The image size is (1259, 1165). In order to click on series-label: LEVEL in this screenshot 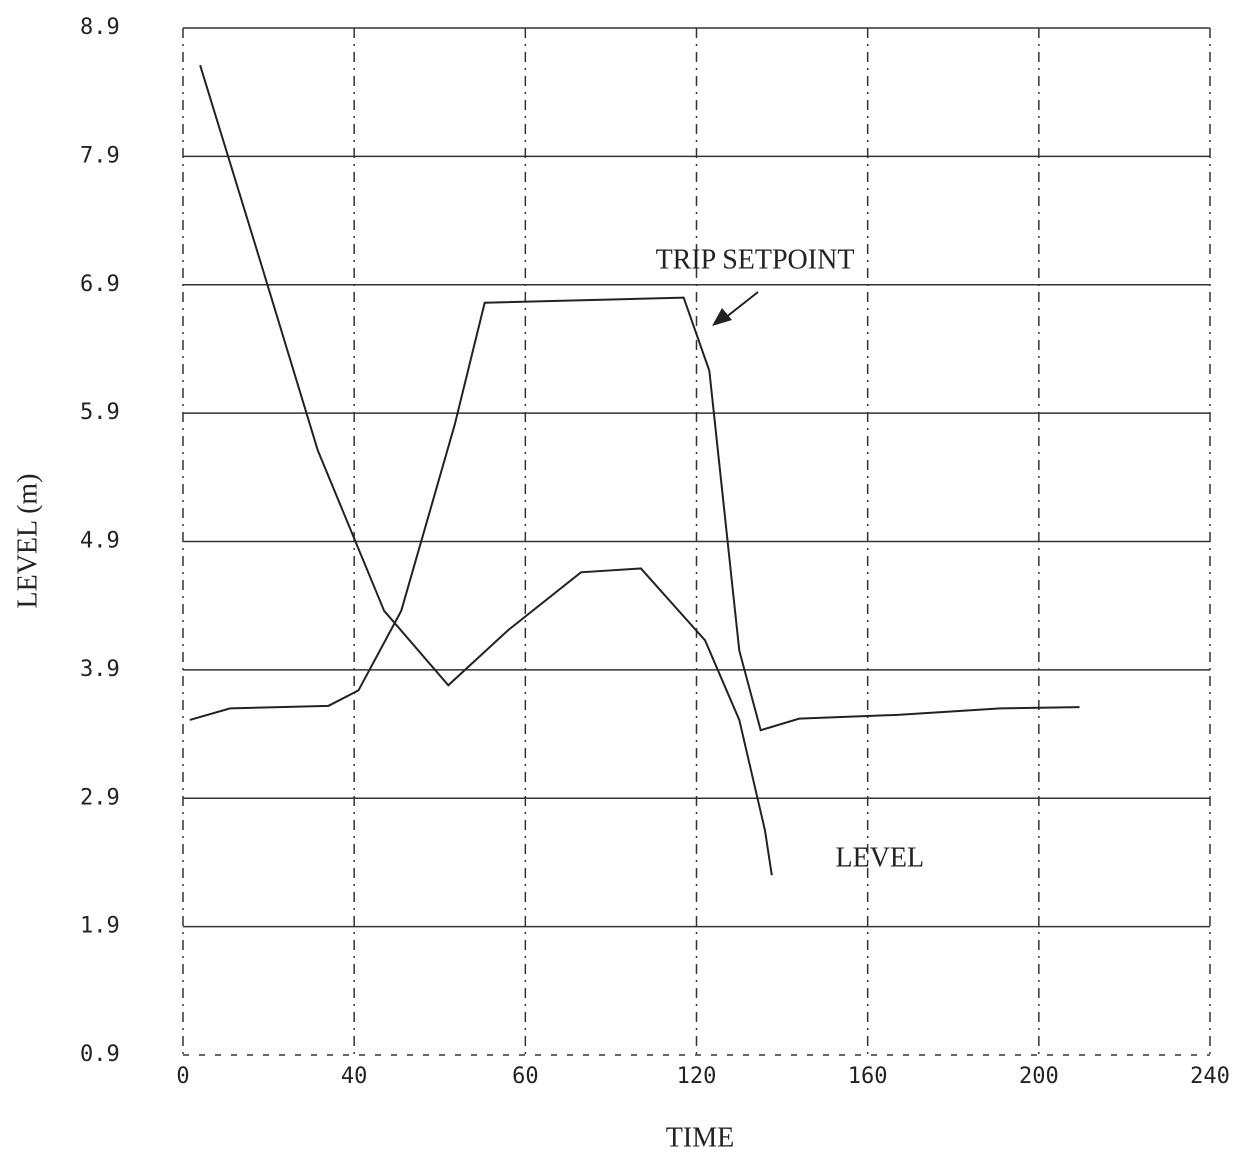, I will do `click(879, 858)`.